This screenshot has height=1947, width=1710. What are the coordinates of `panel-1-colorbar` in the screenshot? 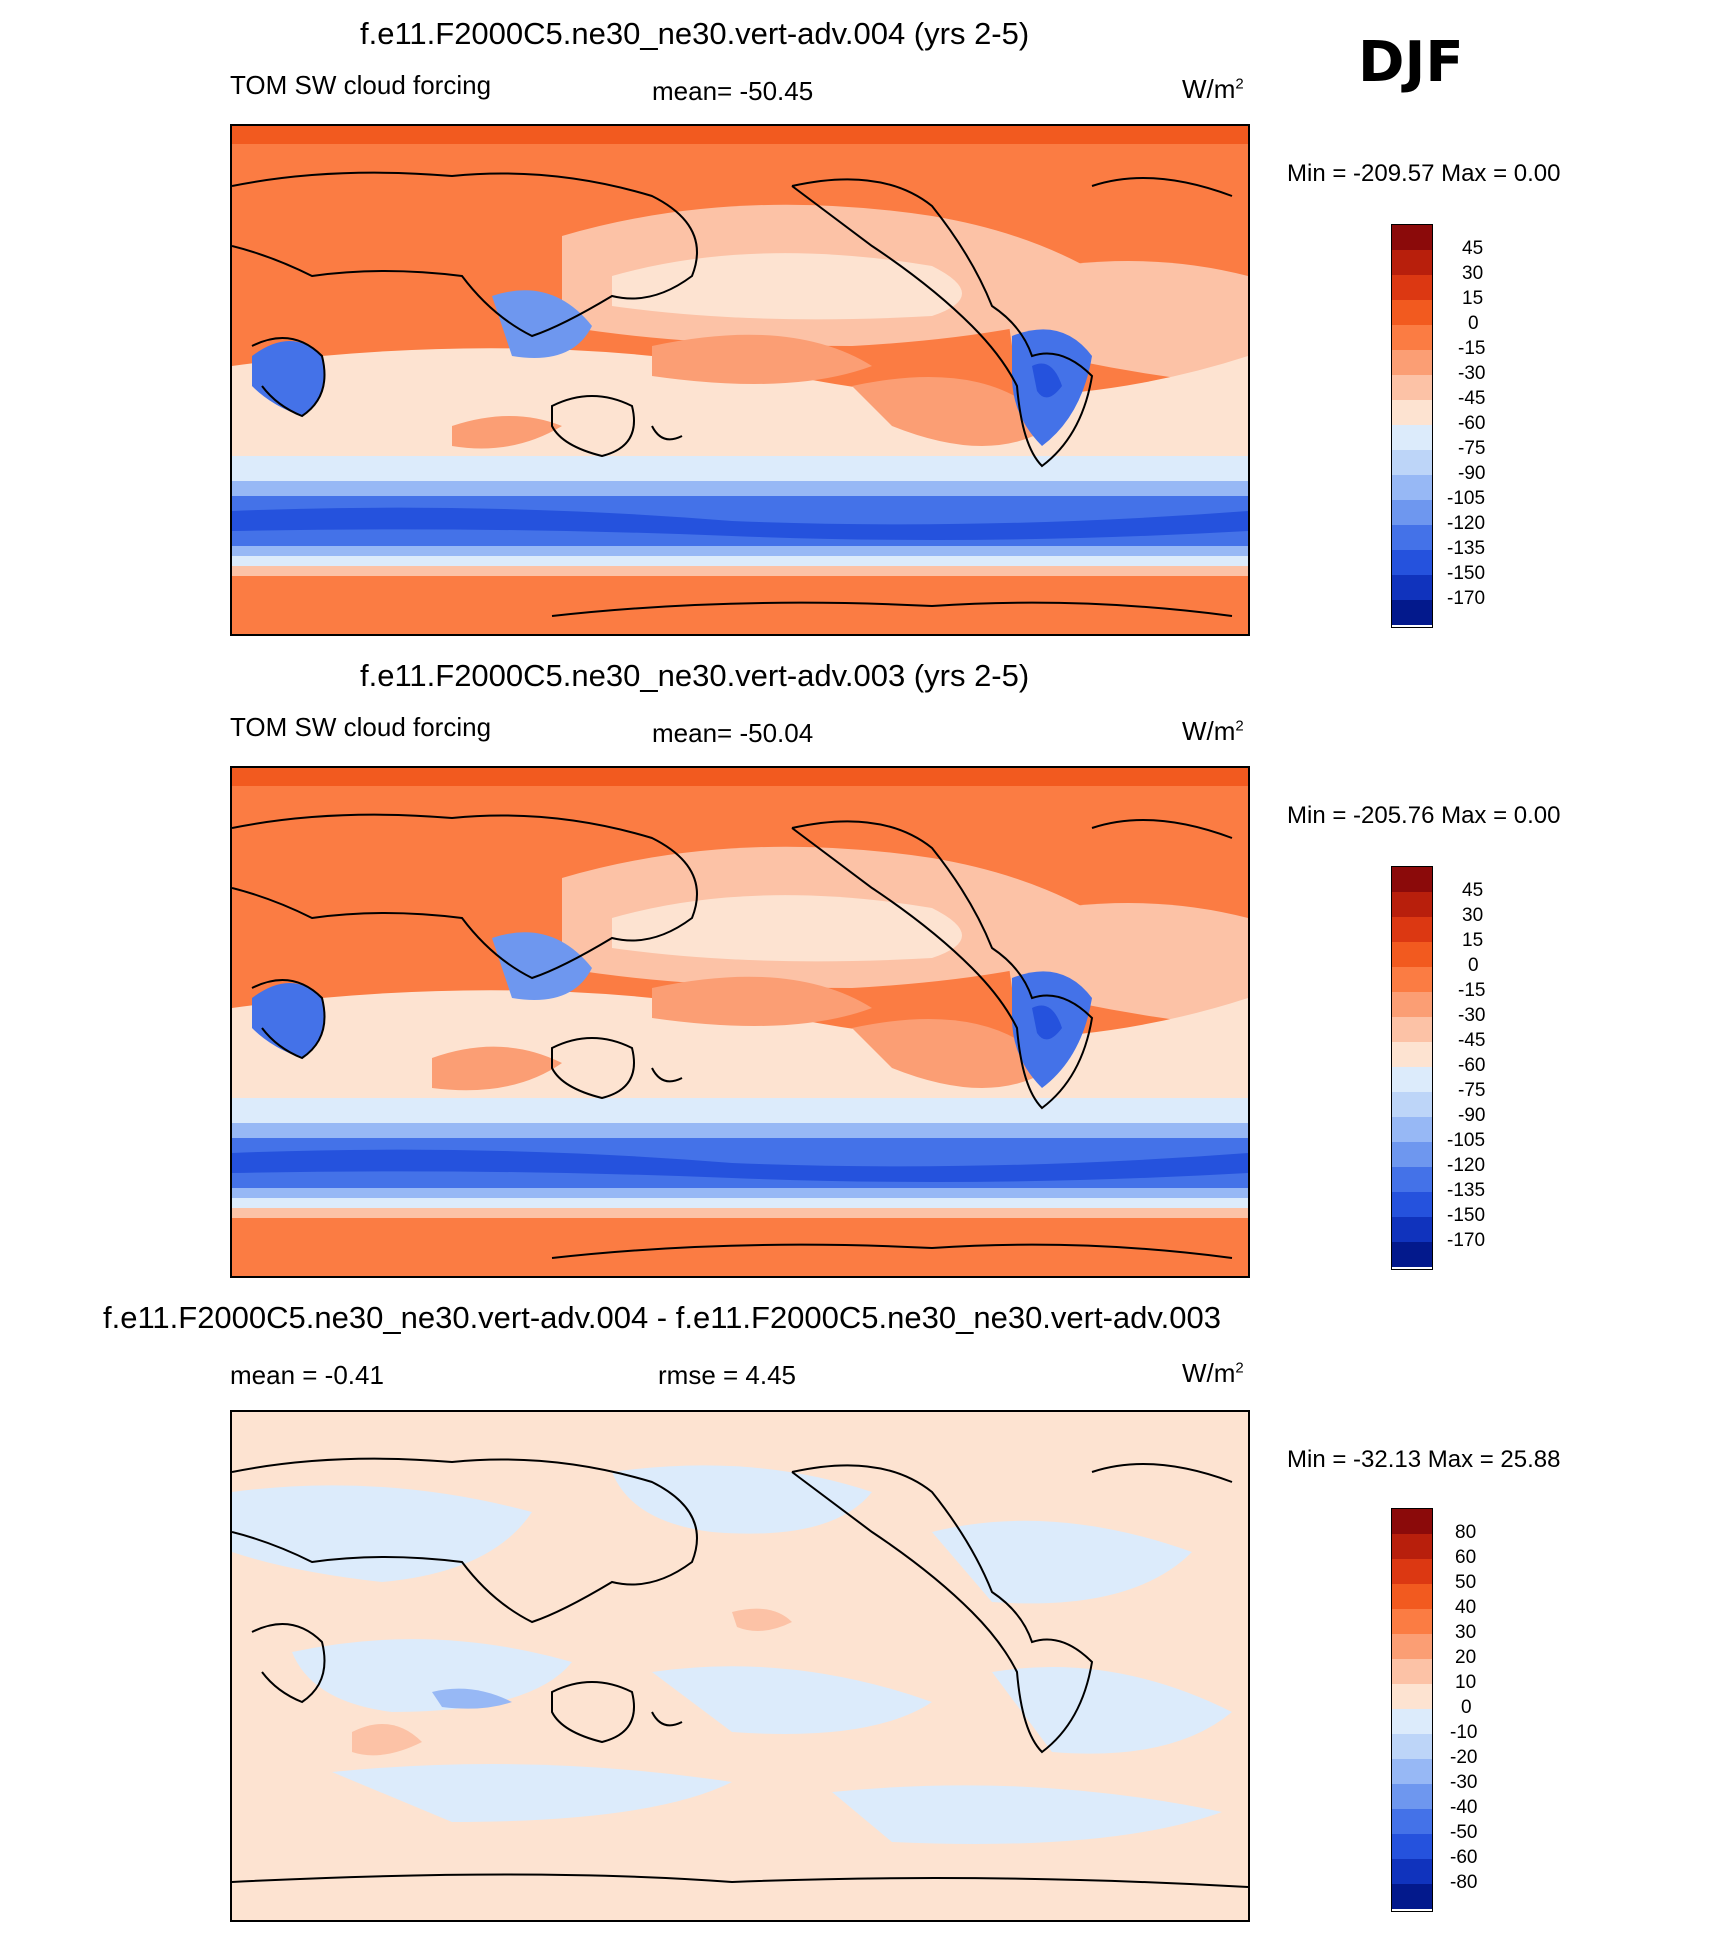 It's located at (1412, 426).